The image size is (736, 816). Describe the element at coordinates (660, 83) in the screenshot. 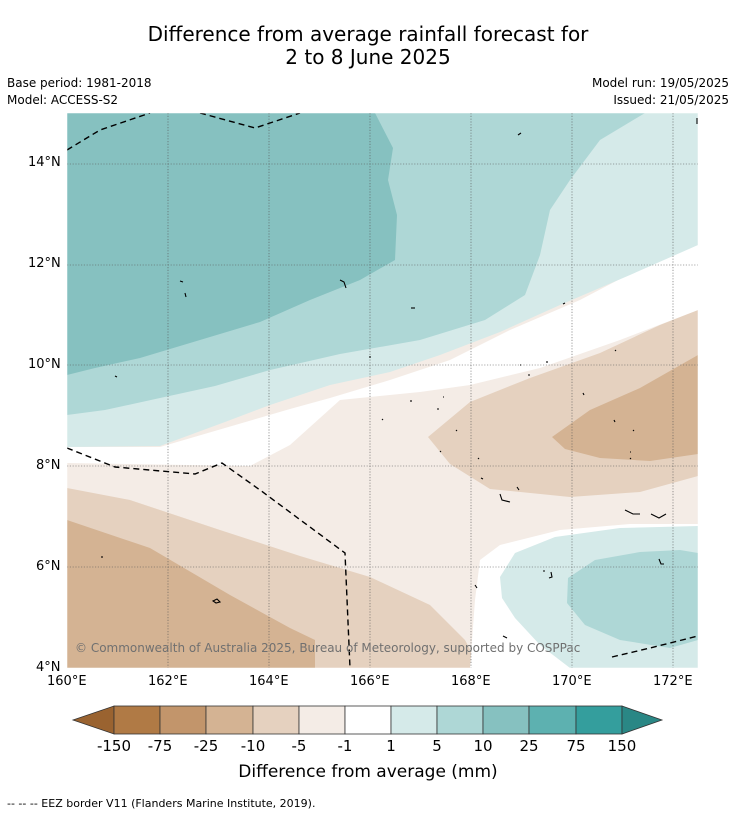

I see `model-run-label: Model run: 19/05/2025` at that location.